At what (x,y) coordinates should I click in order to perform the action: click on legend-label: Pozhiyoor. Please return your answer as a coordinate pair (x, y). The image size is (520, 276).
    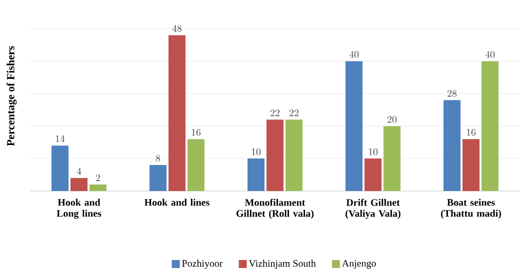
    Looking at the image, I should click on (202, 264).